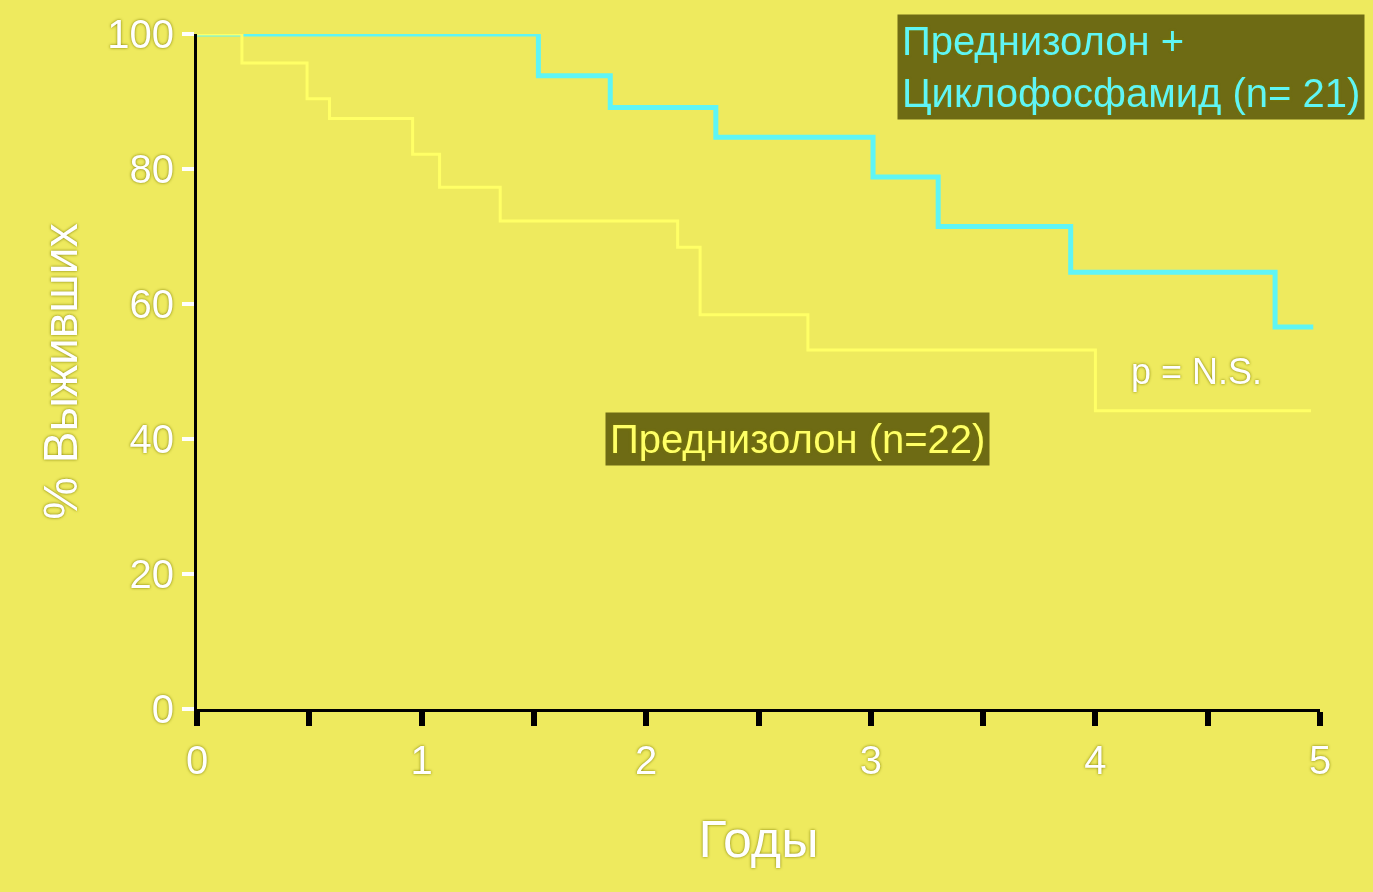  I want to click on annotation: p = N.S., so click(1197, 371).